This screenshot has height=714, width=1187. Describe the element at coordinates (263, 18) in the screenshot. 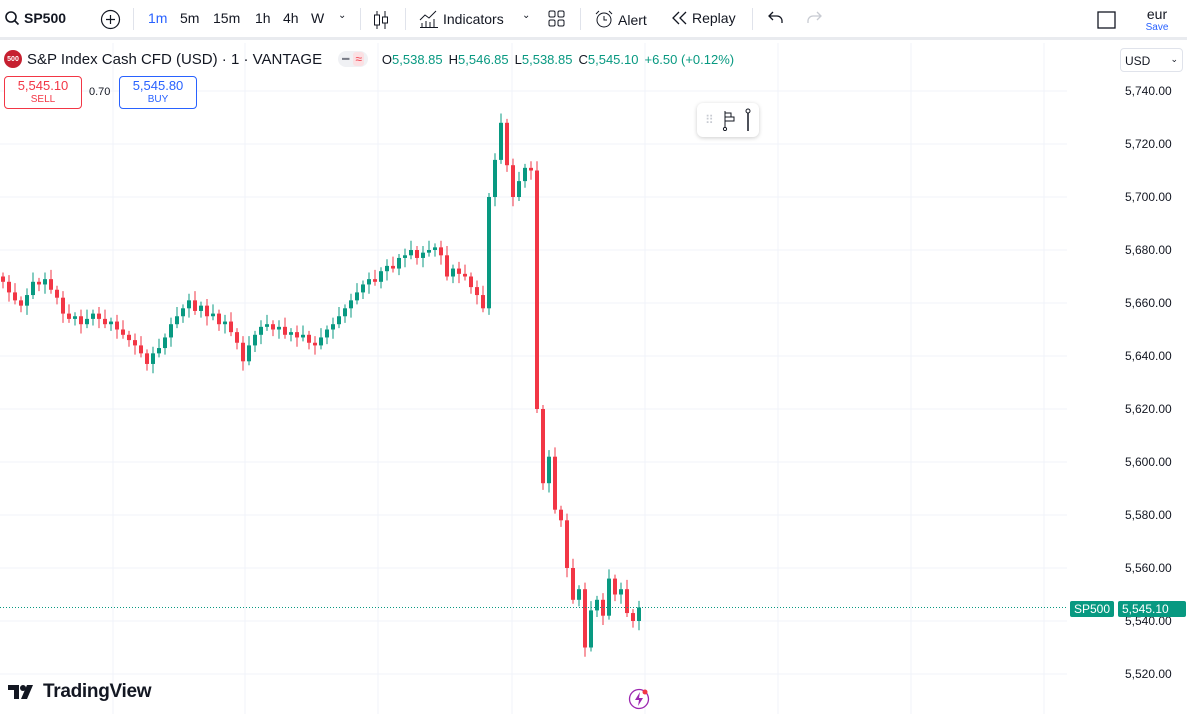

I see `interval-1h: 1h` at that location.